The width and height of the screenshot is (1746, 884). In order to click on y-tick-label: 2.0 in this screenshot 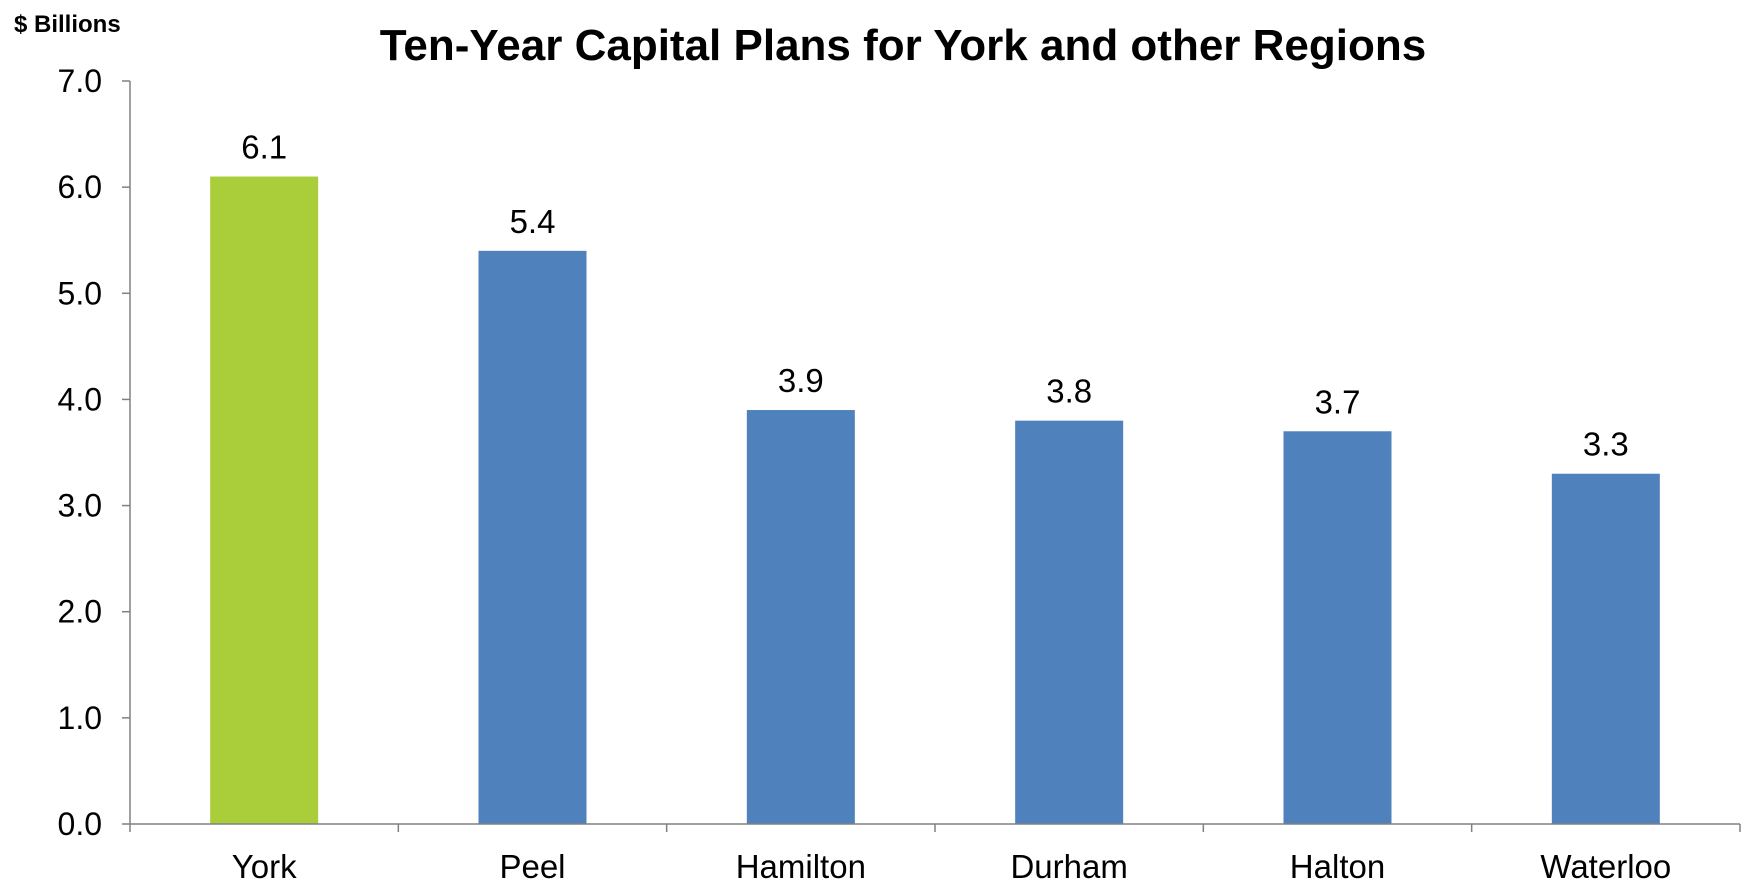, I will do `click(80, 612)`.